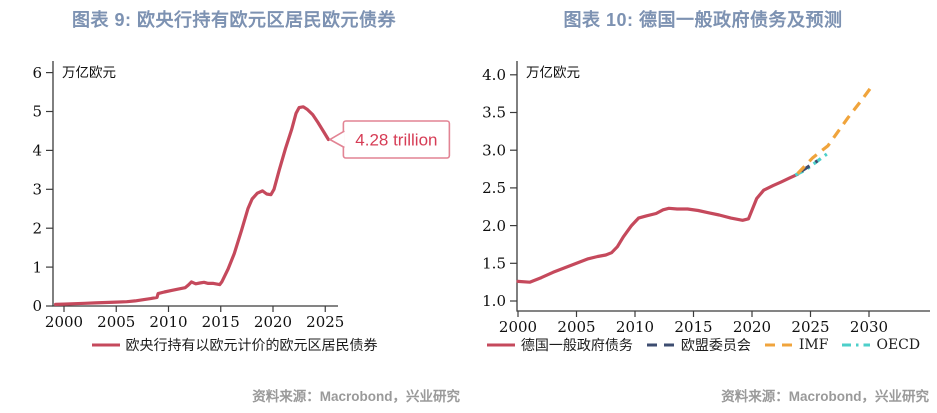  I want to click on legend-label: OECD, so click(898, 345).